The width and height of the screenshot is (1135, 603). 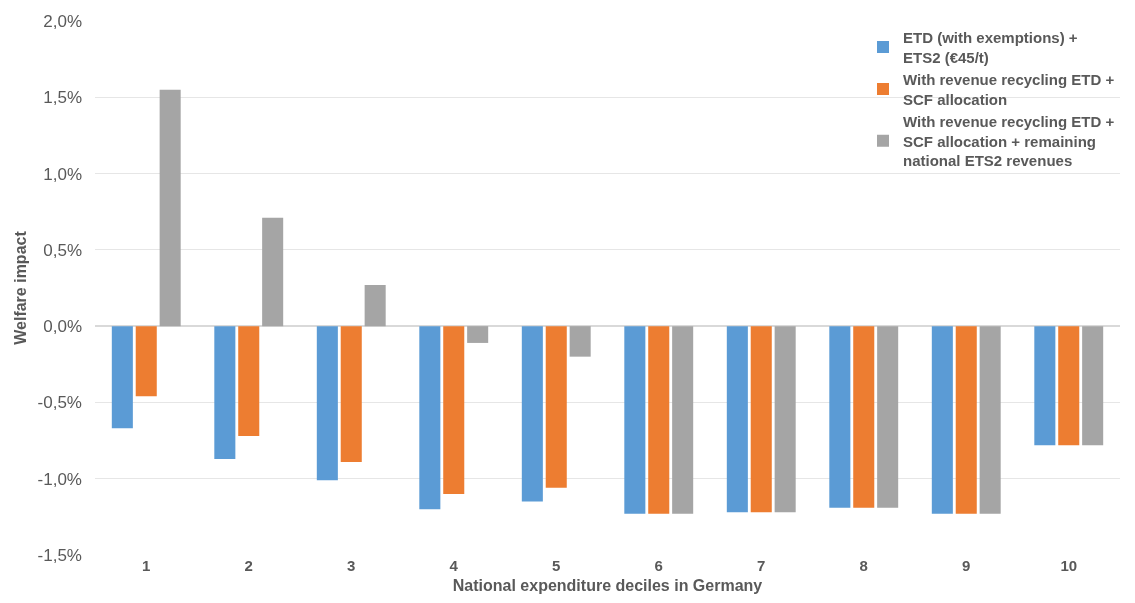 What do you see at coordinates (146, 565) in the screenshot?
I see `x-tick-label: 1` at bounding box center [146, 565].